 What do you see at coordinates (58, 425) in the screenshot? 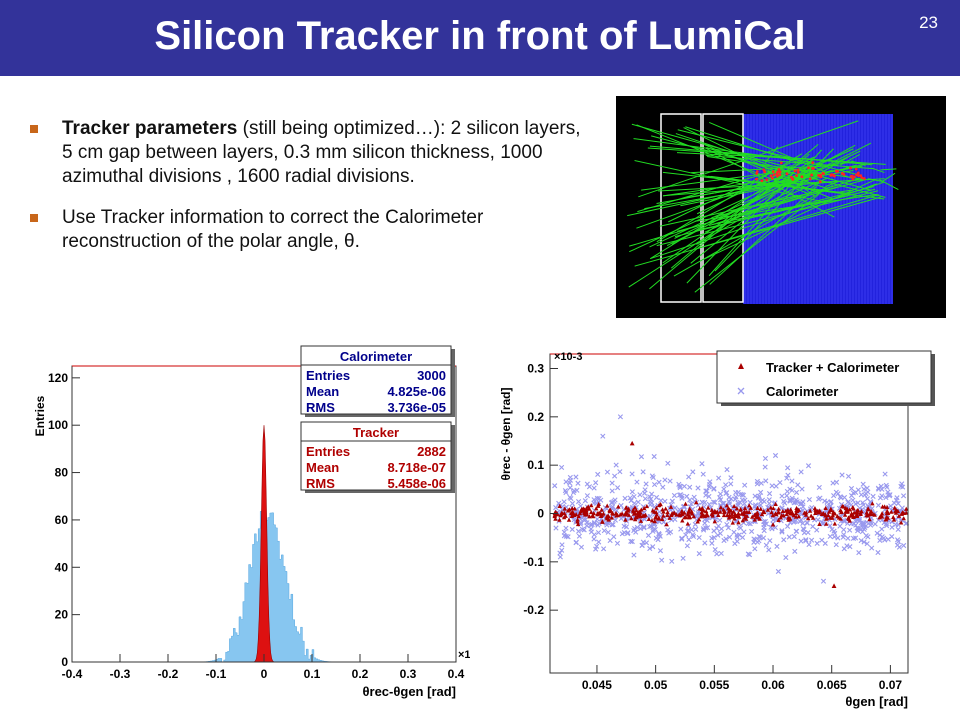
I see `y-tick-label: 100` at bounding box center [58, 425].